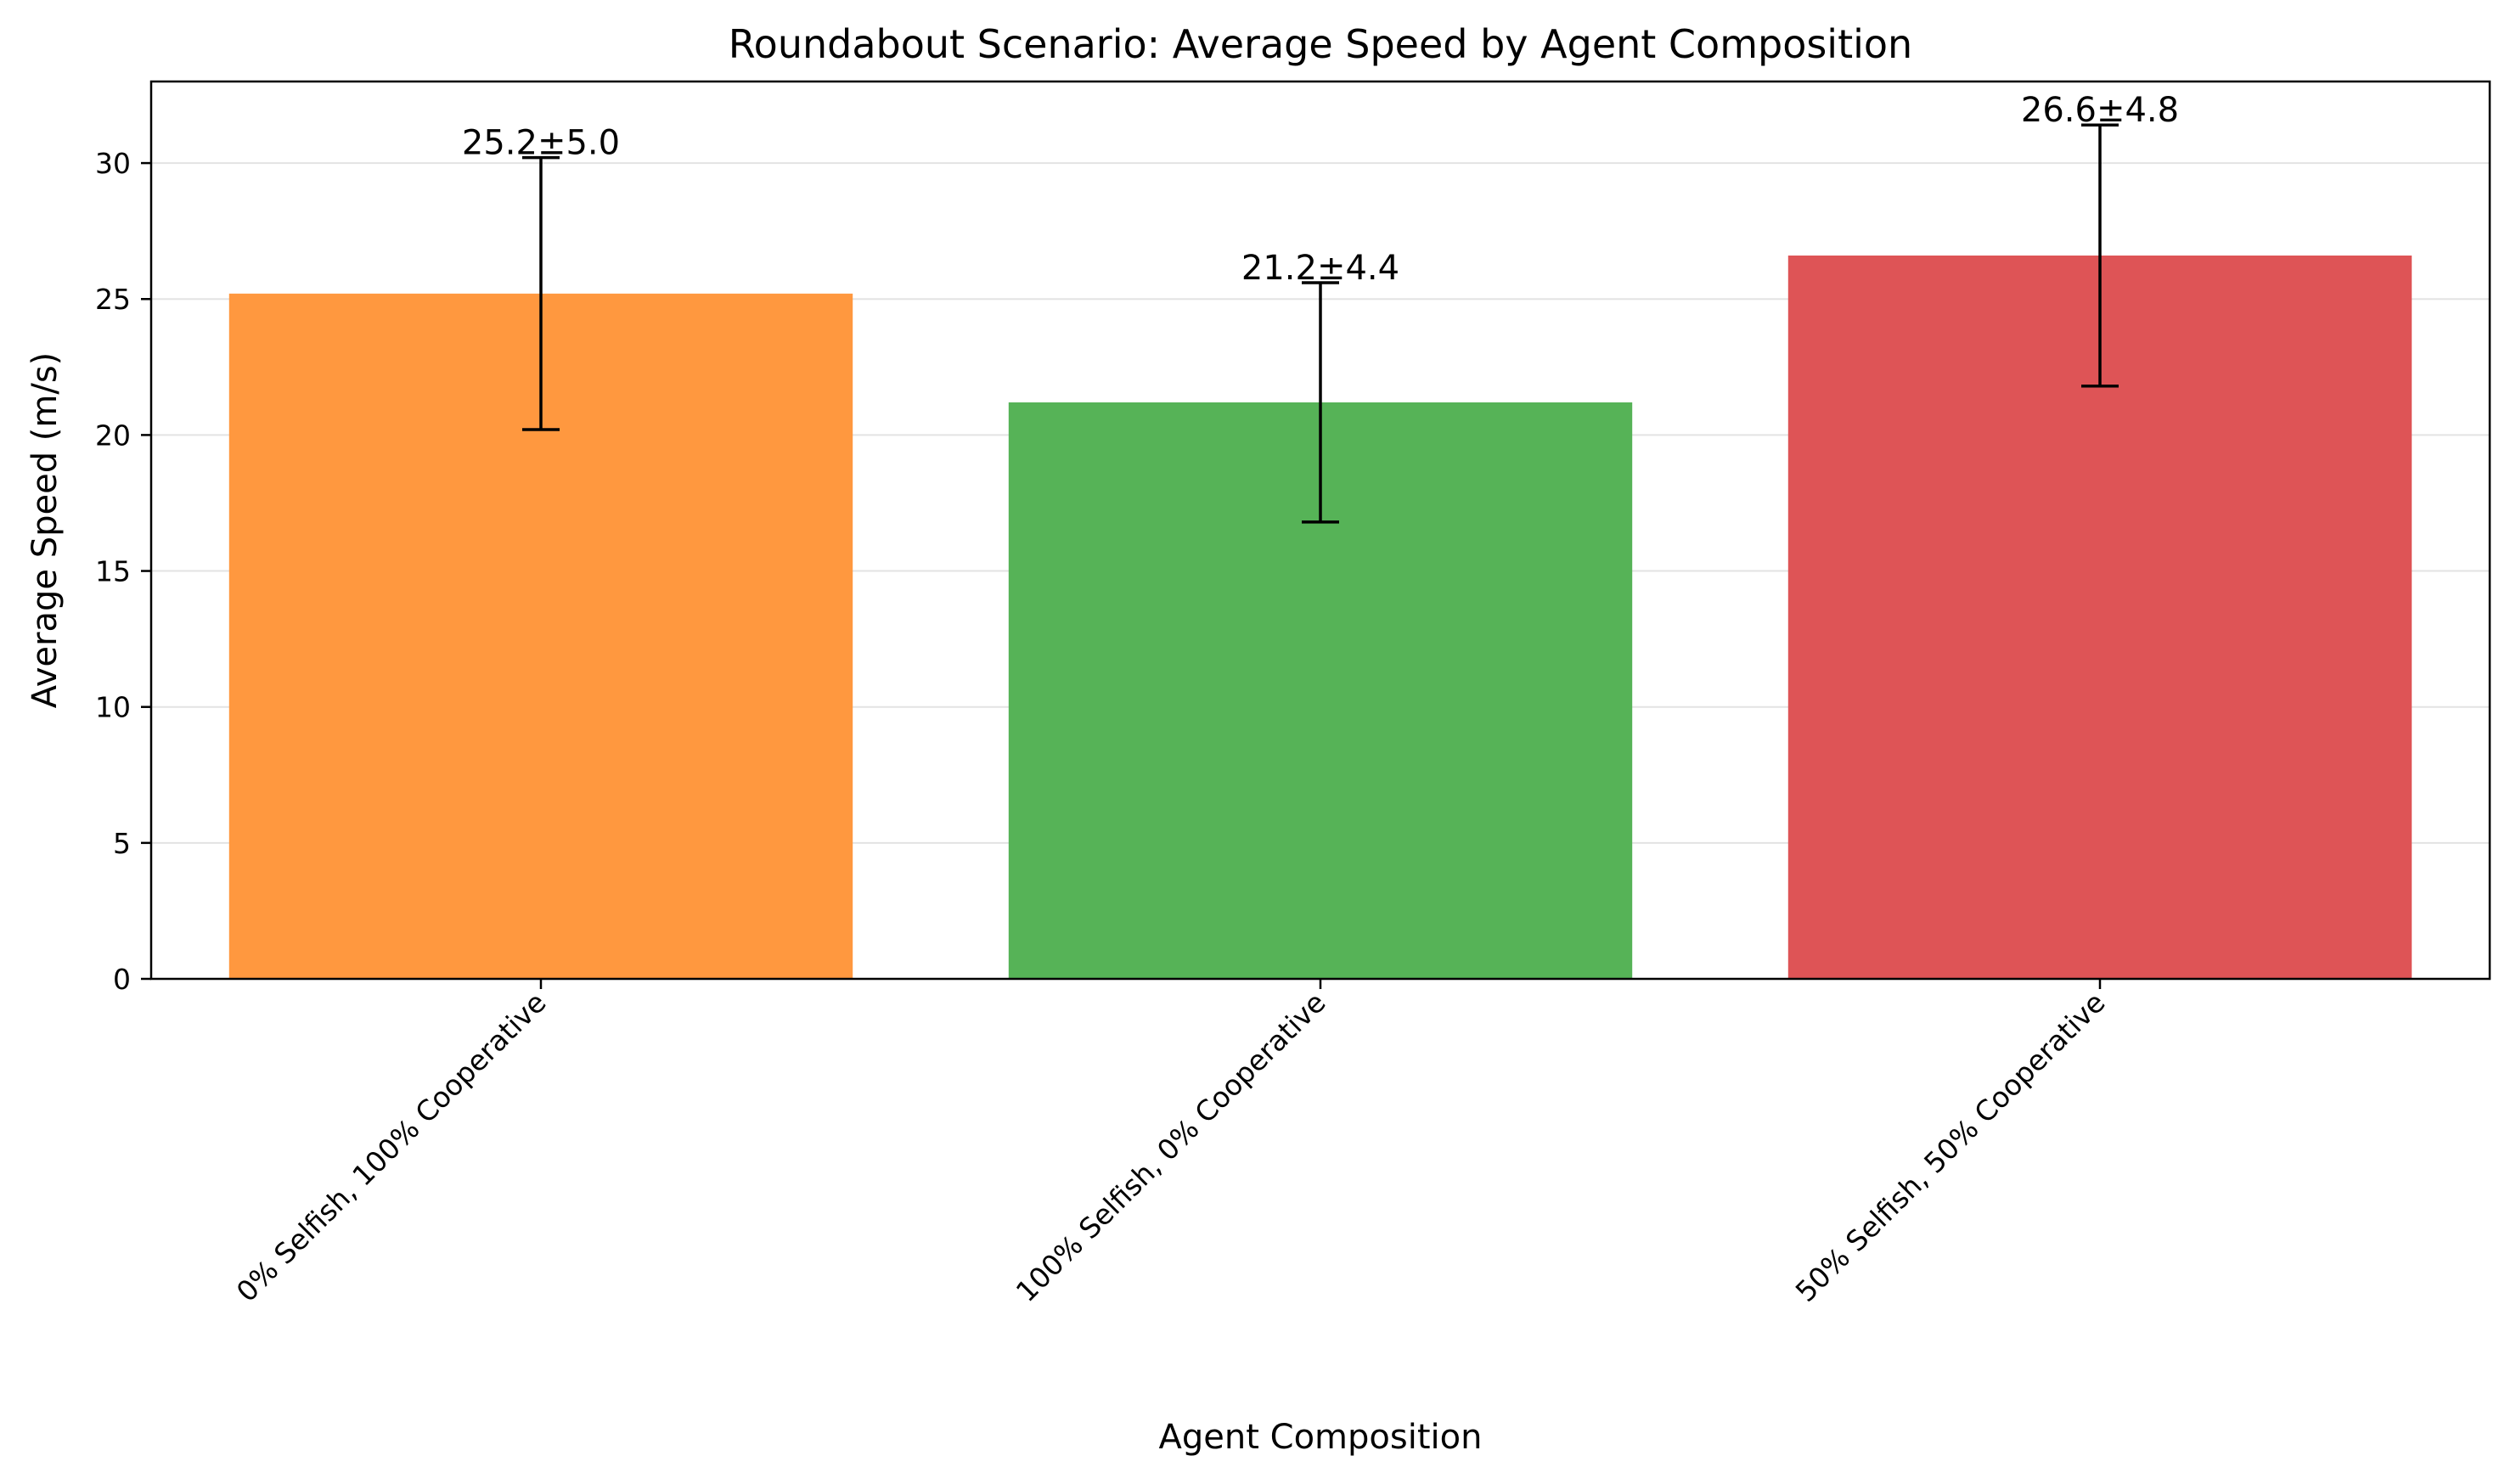 The image size is (2505, 1484). I want to click on y-tick-label: 0, so click(122, 980).